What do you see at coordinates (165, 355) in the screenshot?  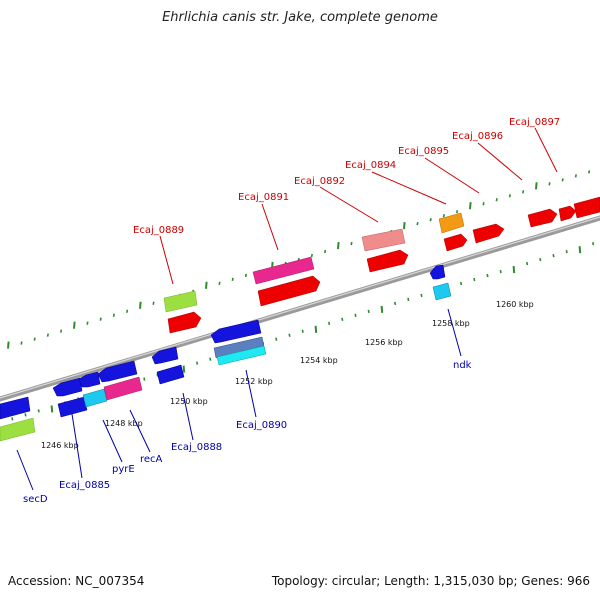 I see `gene-ecaj-0888-upper` at bounding box center [165, 355].